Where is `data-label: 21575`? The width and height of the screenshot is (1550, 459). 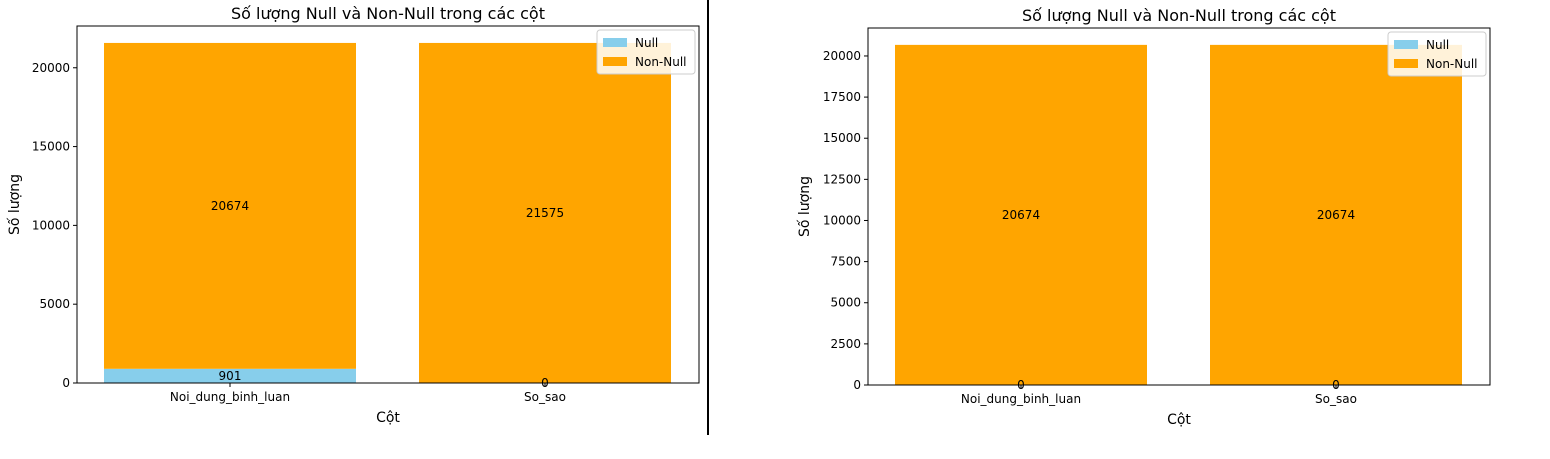
data-label: 21575 is located at coordinates (545, 213).